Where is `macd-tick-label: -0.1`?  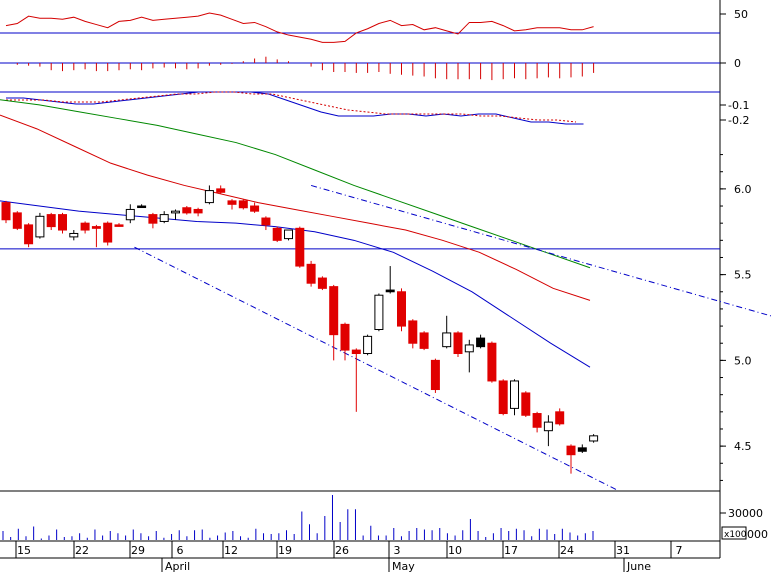 macd-tick-label: -0.1 is located at coordinates (738, 105).